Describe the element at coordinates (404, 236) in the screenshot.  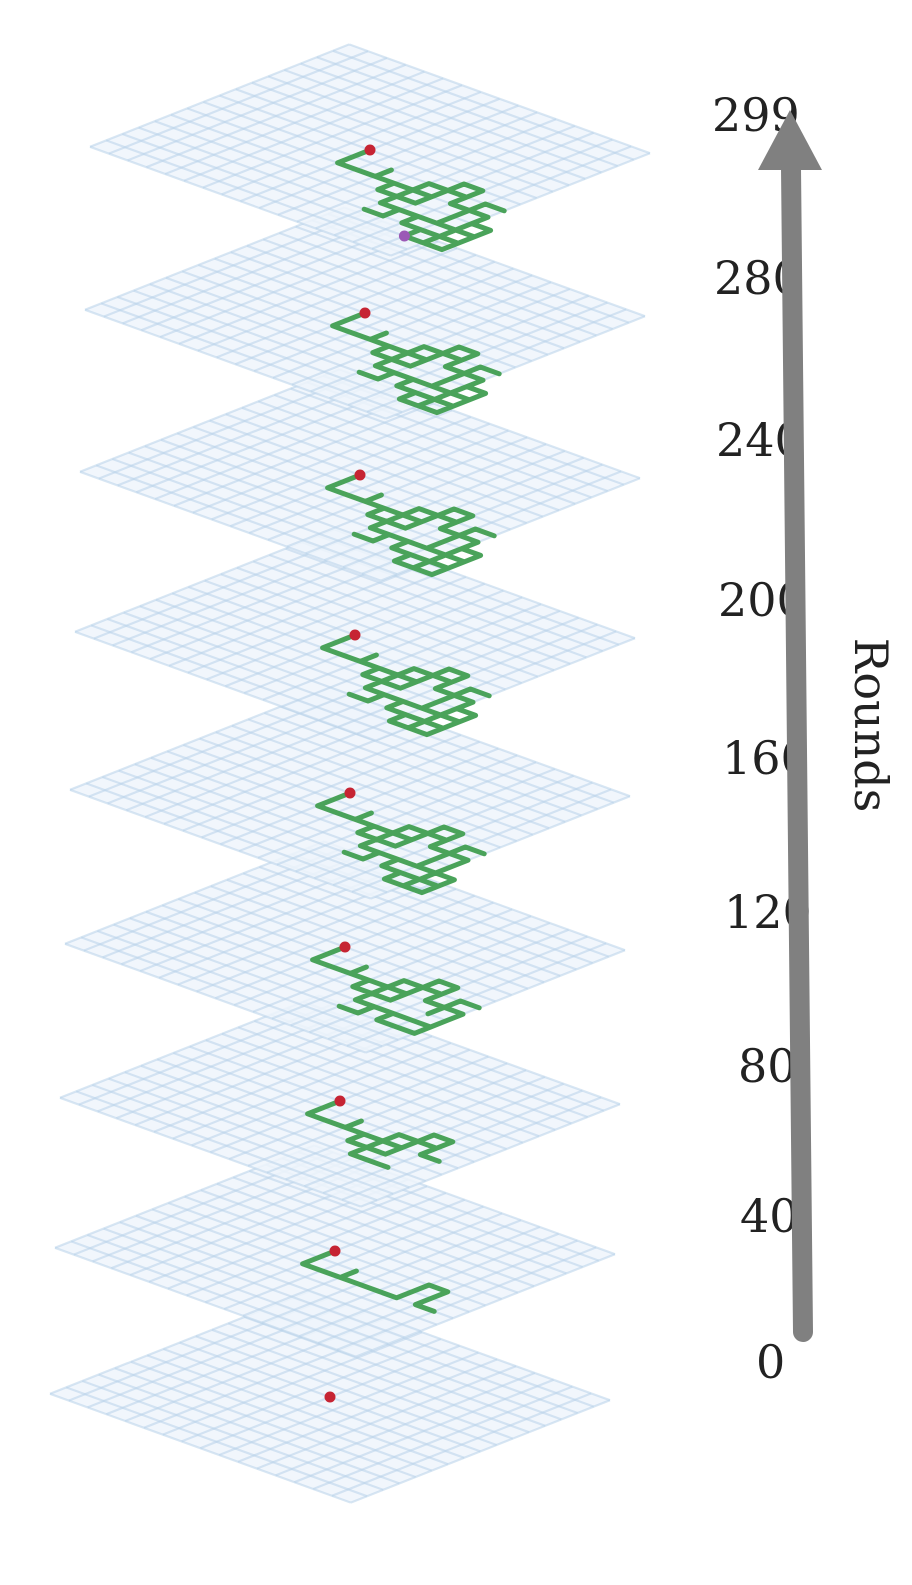
I see `end-dot` at that location.